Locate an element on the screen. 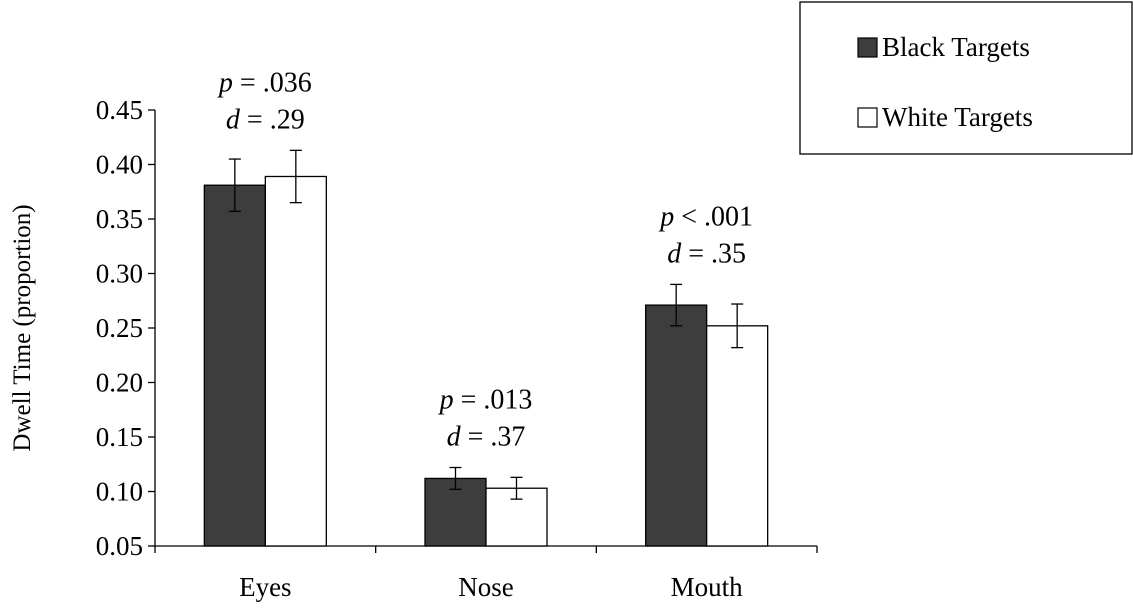 This screenshot has height=608, width=1133. y-axis-title: Dwell Time (proportion) is located at coordinates (22, 327).